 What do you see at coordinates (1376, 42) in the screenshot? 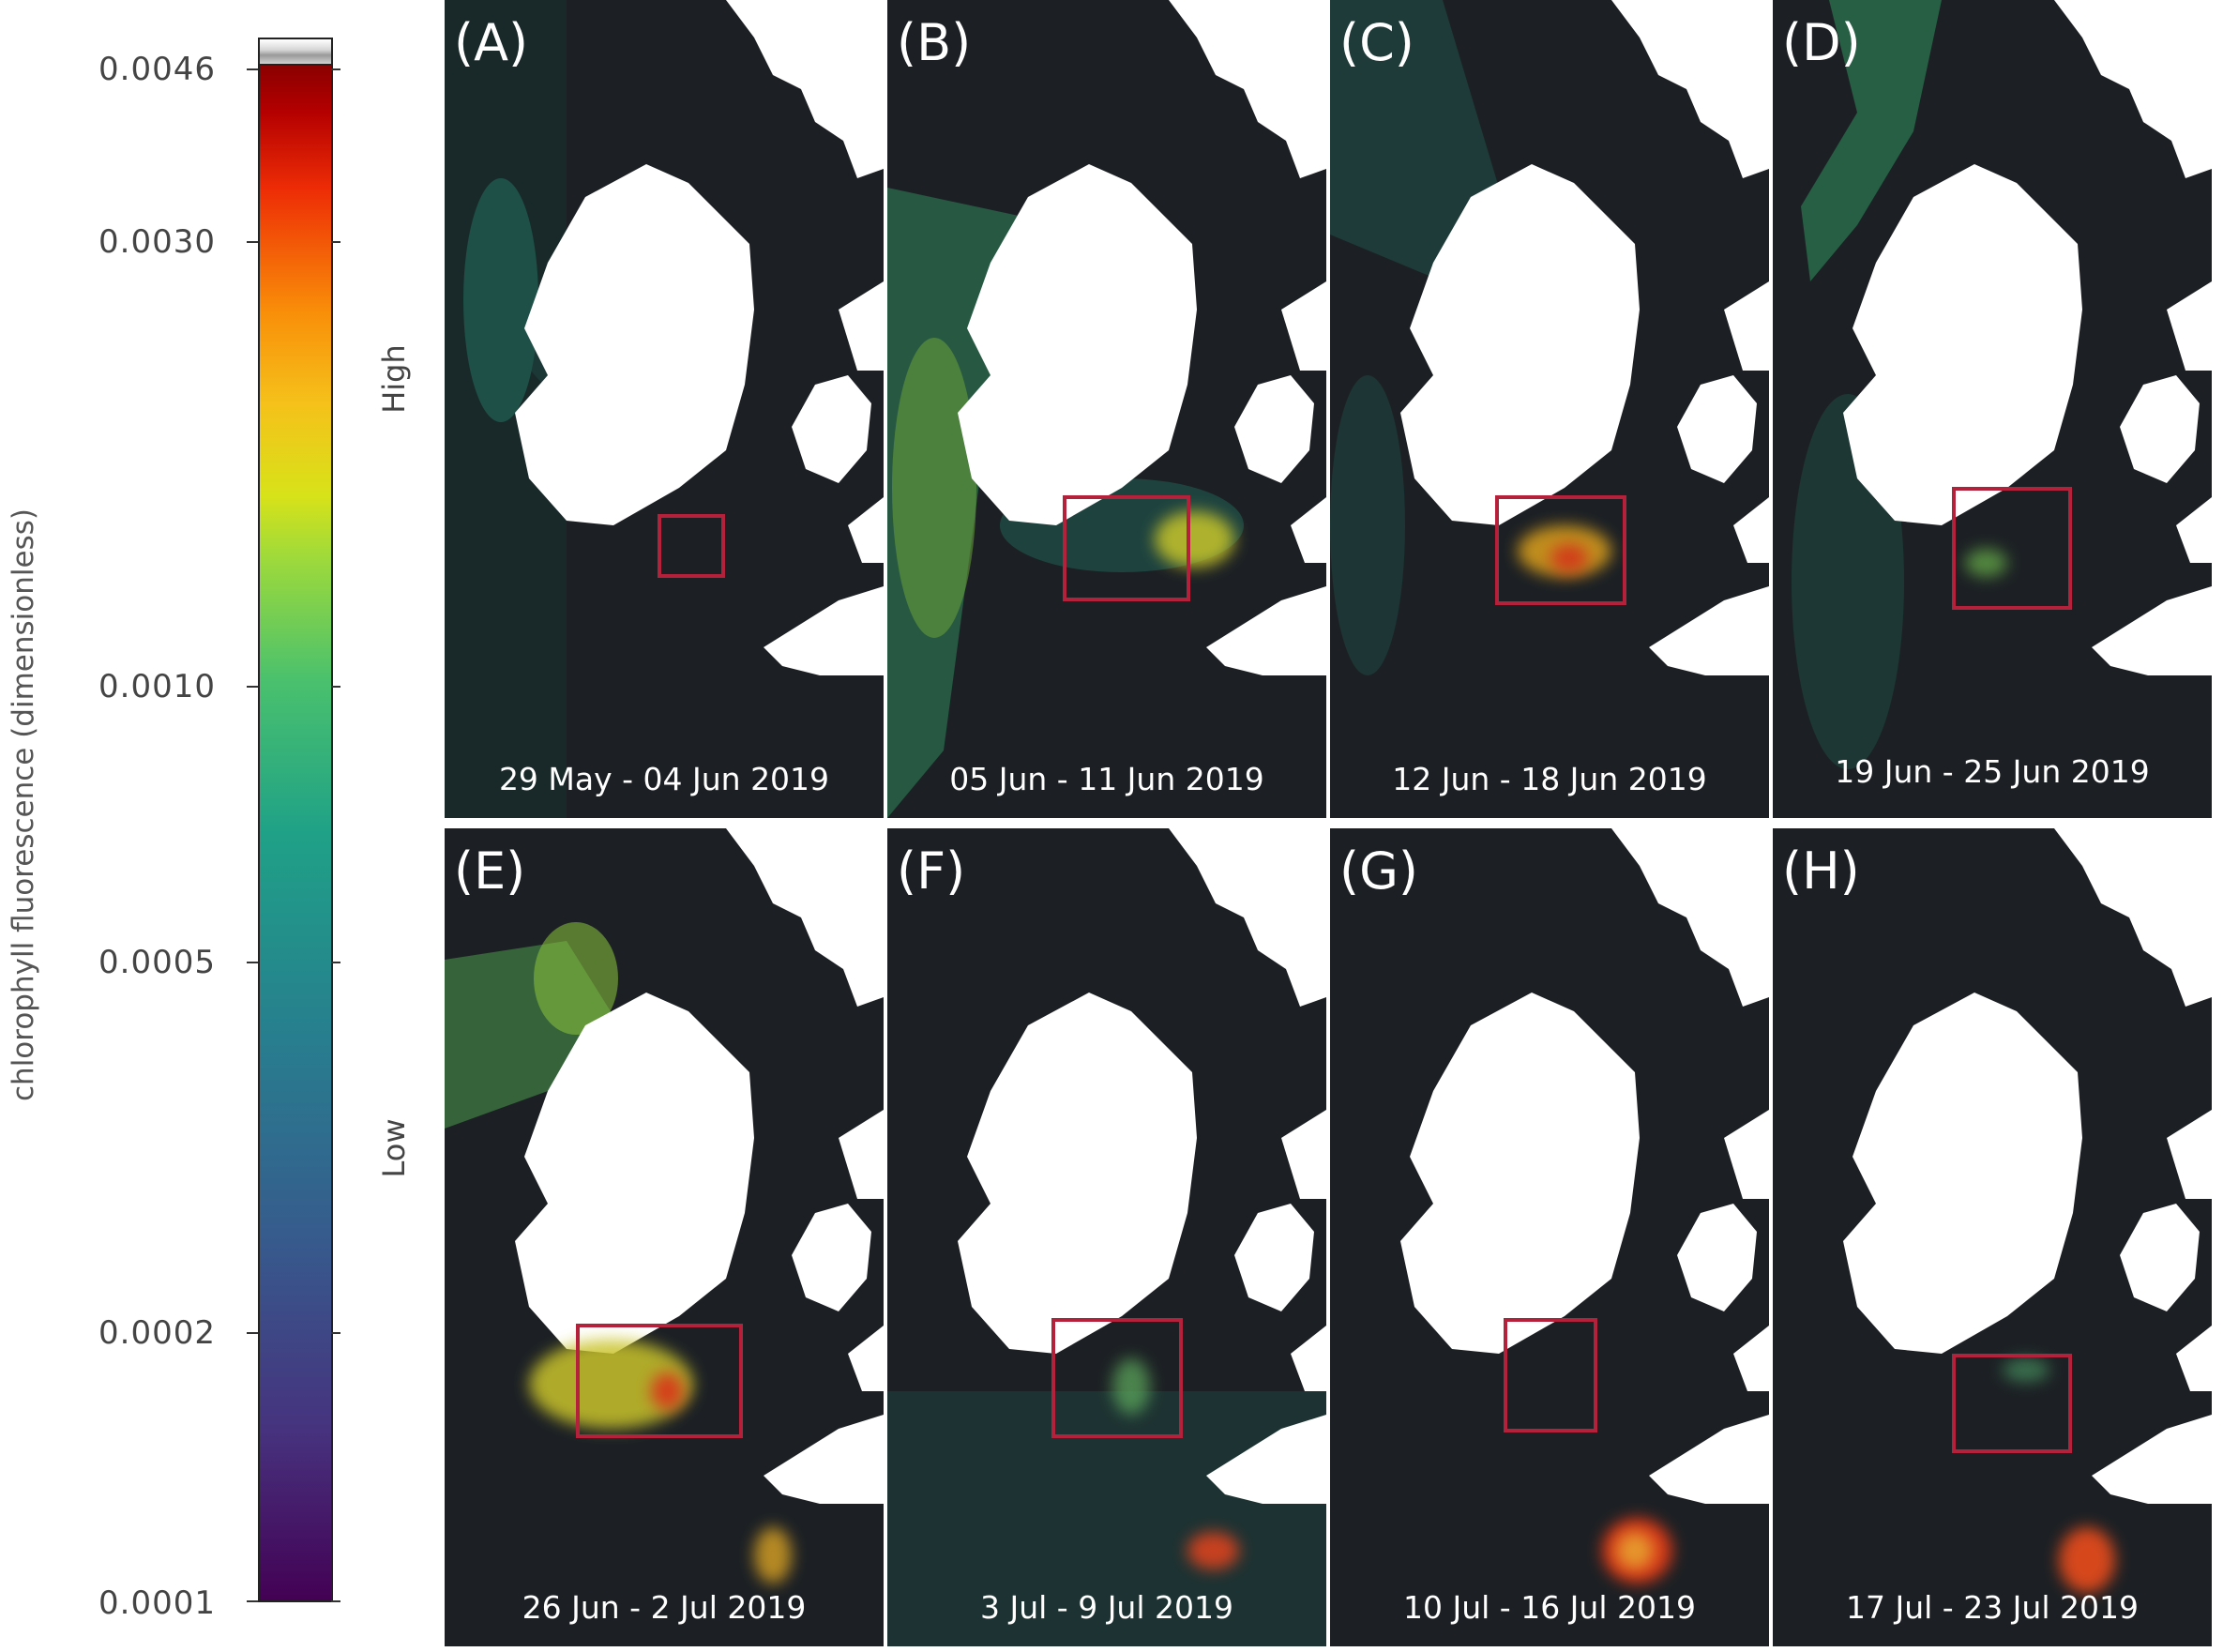
I see `panel-letter: (C)` at bounding box center [1376, 42].